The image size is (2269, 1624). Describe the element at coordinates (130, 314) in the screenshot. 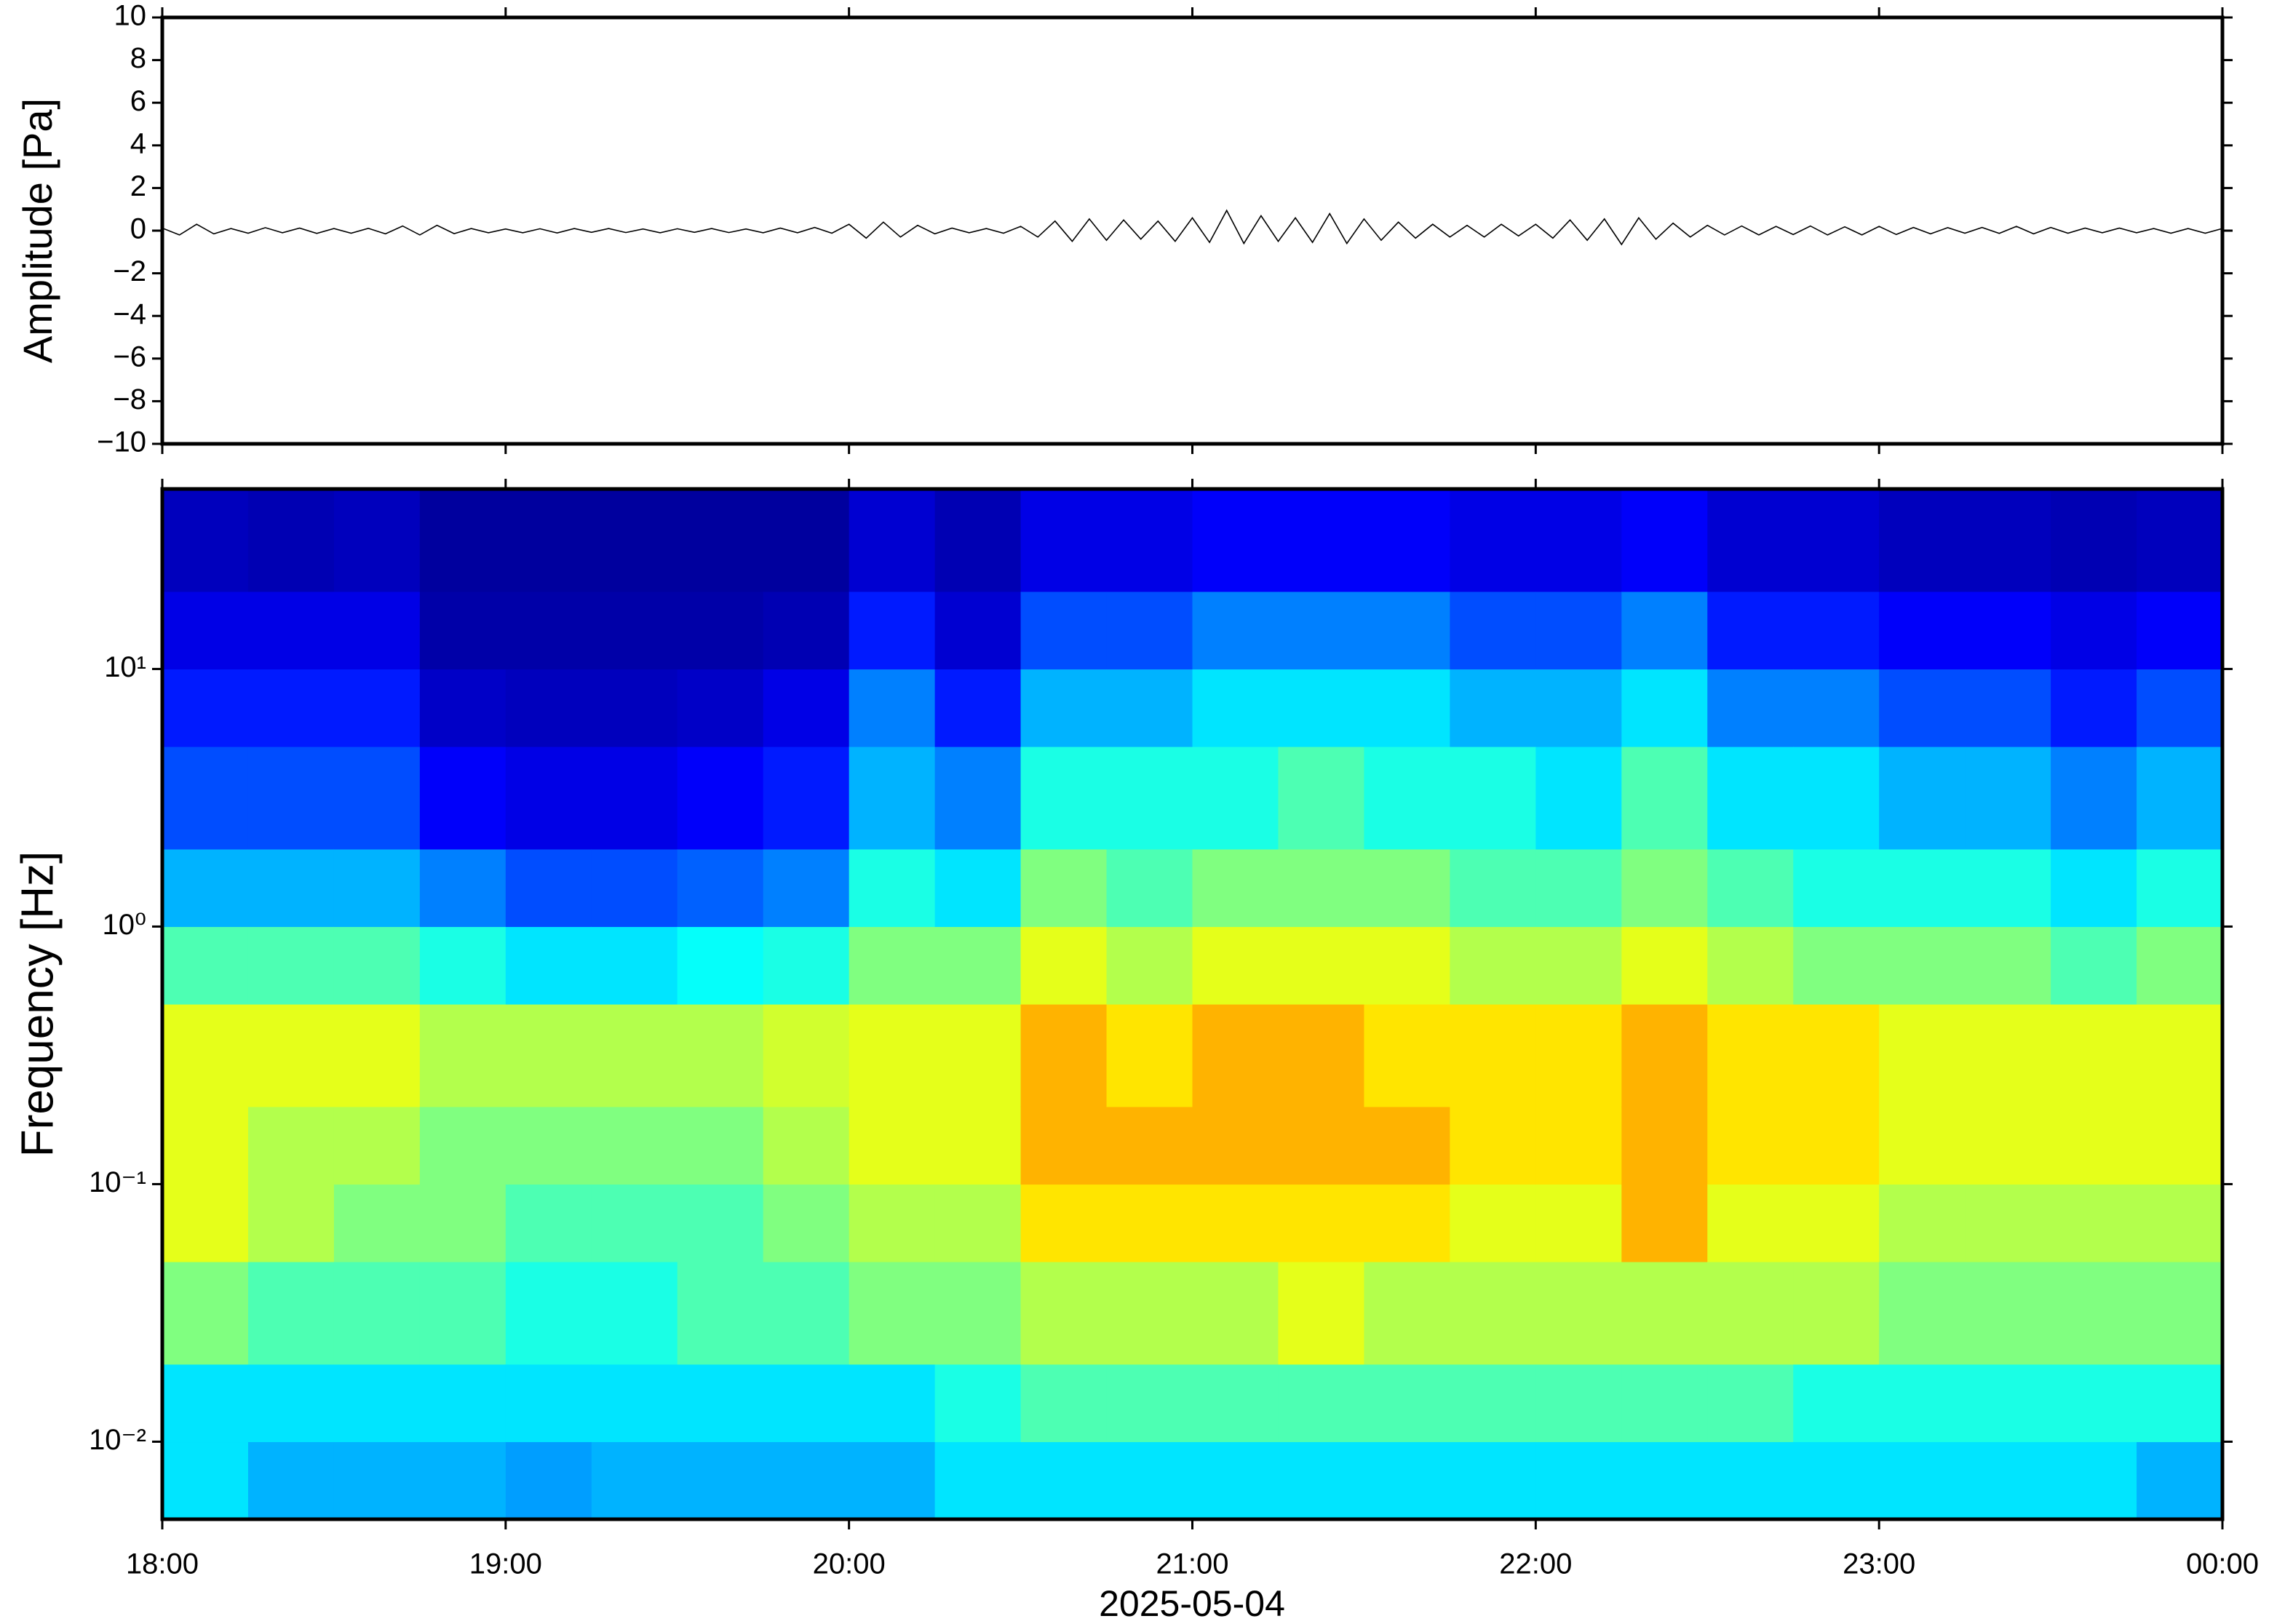

I see `y-tick-label: −4` at that location.